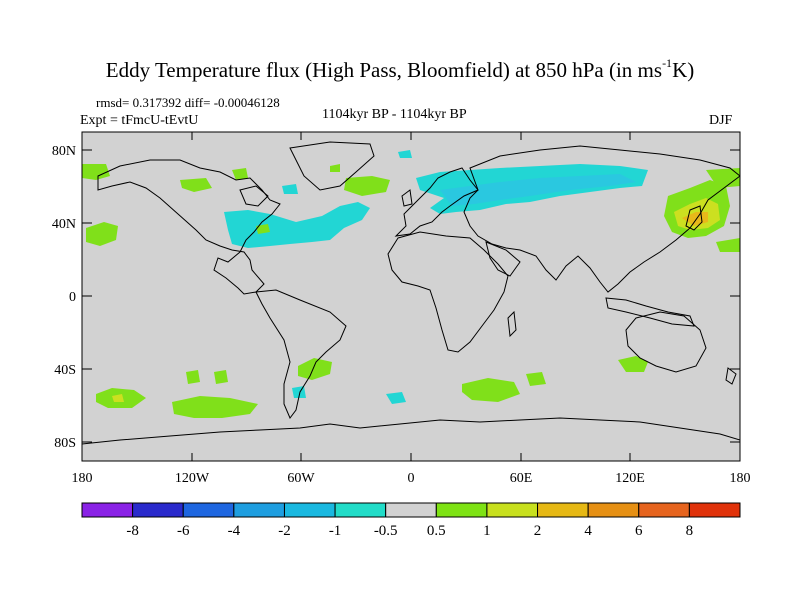 The height and width of the screenshot is (600, 800). I want to click on flux-region-indian-ocean, so click(536, 379).